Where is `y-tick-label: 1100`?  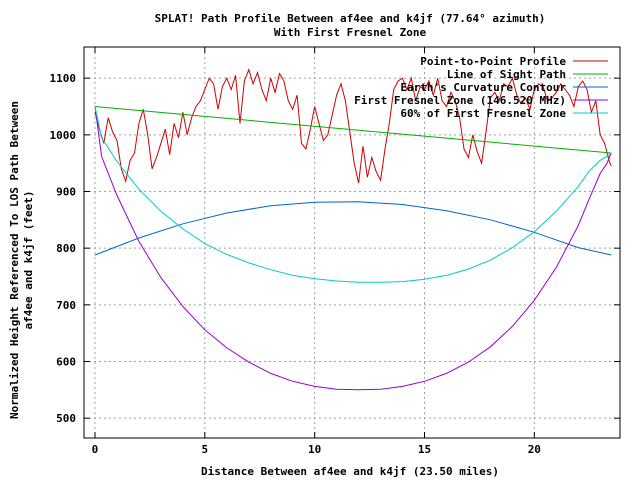 y-tick-label: 1100 is located at coordinates (63, 78).